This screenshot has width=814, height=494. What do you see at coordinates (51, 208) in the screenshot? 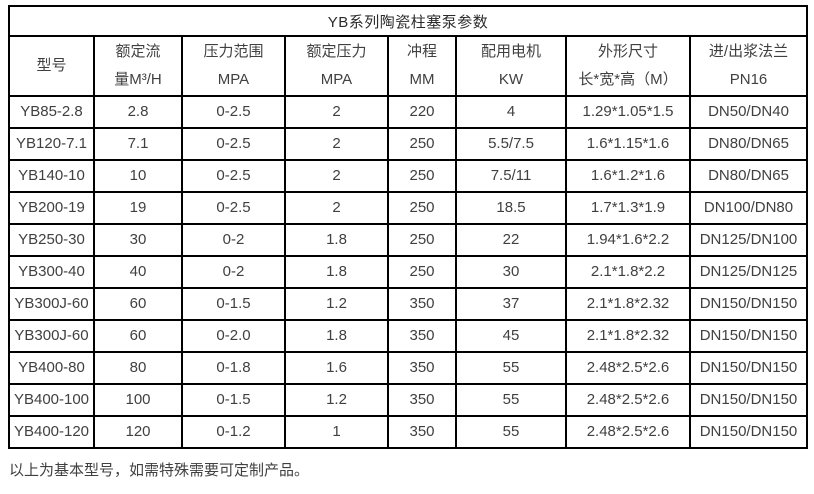
I see `table-cell: YB200-19` at bounding box center [51, 208].